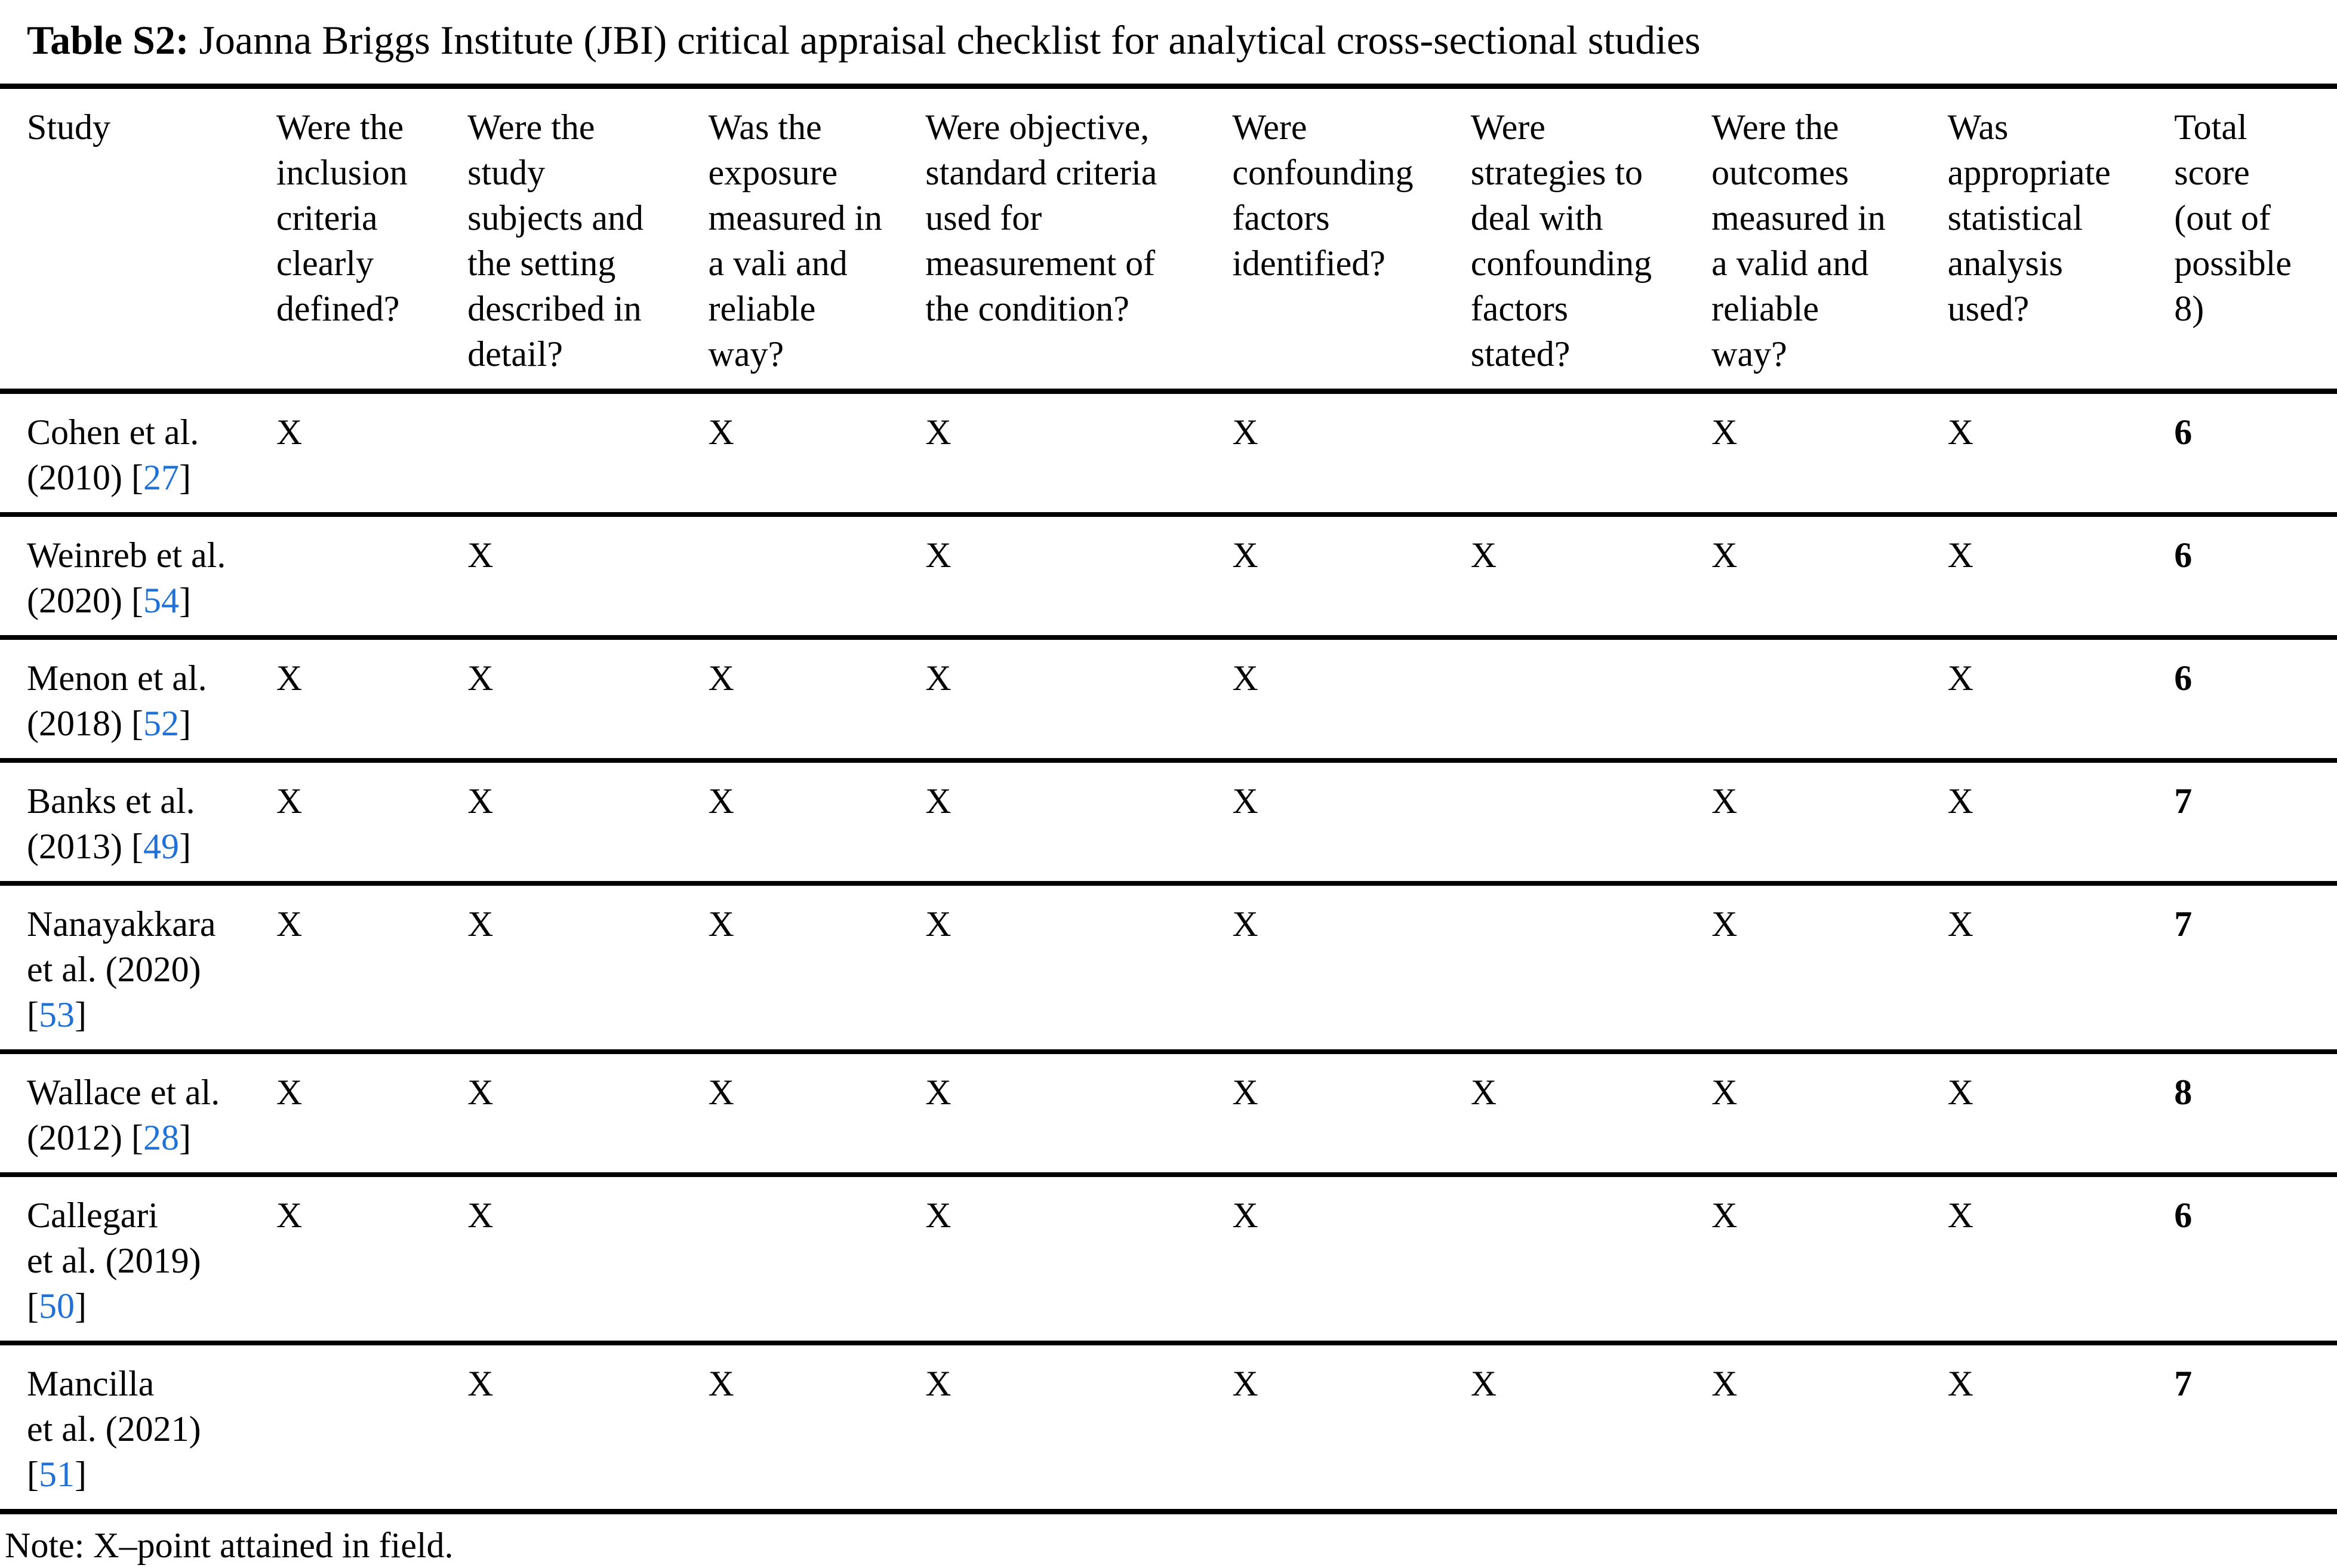  I want to click on study-citation-text: Nanayakkara et al. (2020) [, so click(121, 969).